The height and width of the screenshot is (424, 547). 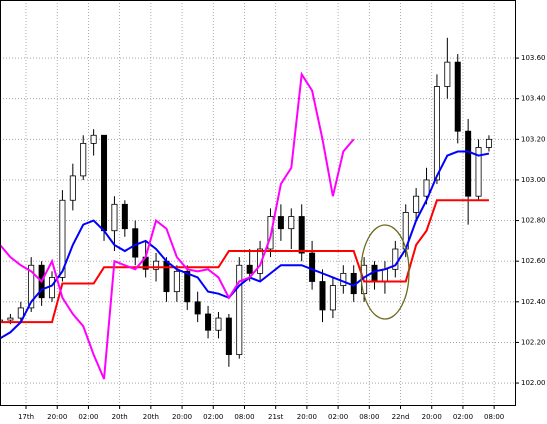 What do you see at coordinates (26, 417) in the screenshot?
I see `x-tick-label: 17th` at bounding box center [26, 417].